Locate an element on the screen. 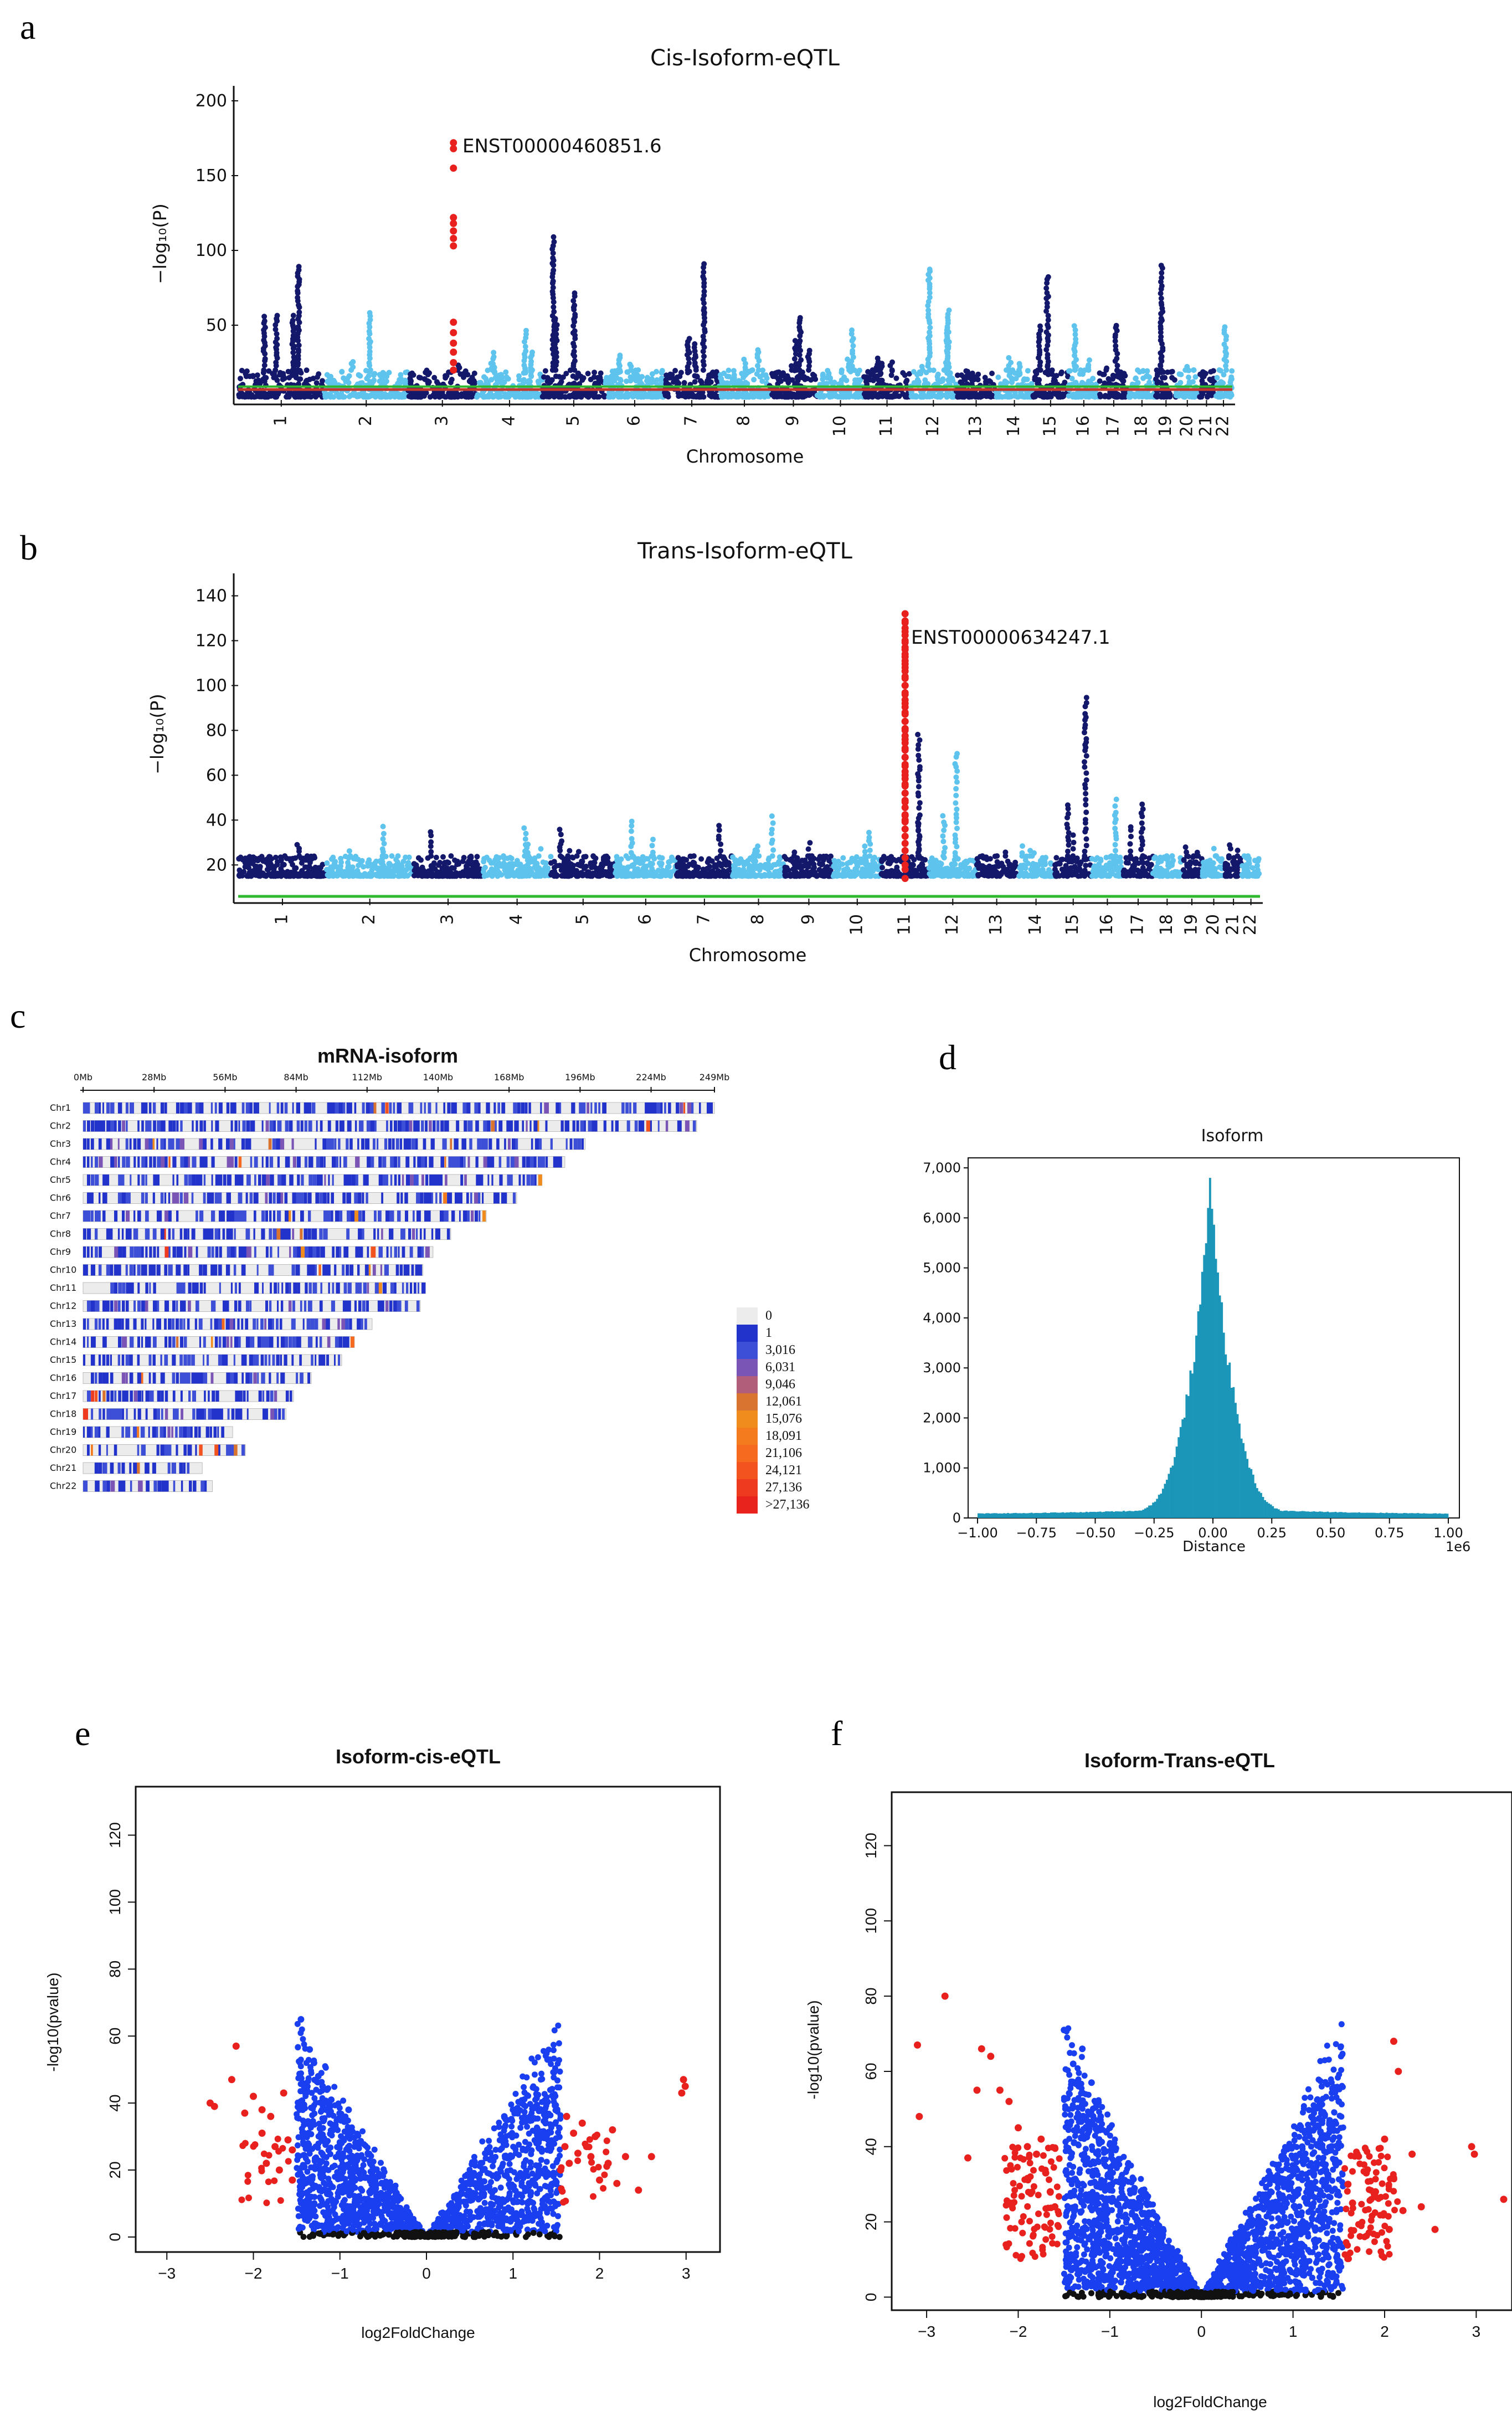 Image resolution: width=1512 pixels, height=2416 pixels. chromosome-3-points is located at coordinates (448, 854).